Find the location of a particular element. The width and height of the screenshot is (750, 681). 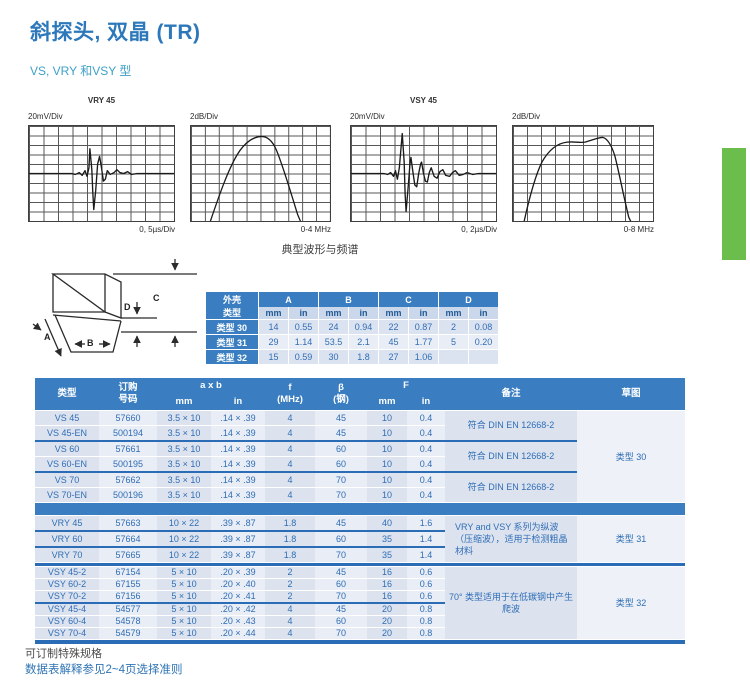

table-cell: 57662 is located at coordinates (128, 479).